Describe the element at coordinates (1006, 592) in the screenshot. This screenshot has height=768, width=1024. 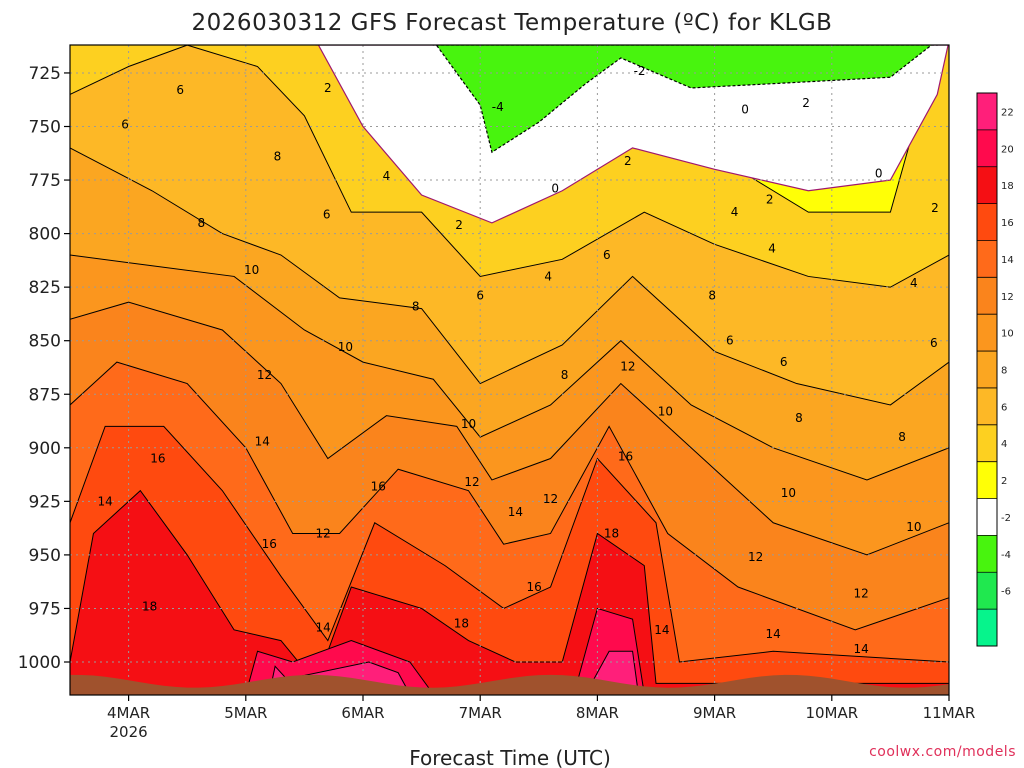
I see `colorbar-label: -6` at that location.